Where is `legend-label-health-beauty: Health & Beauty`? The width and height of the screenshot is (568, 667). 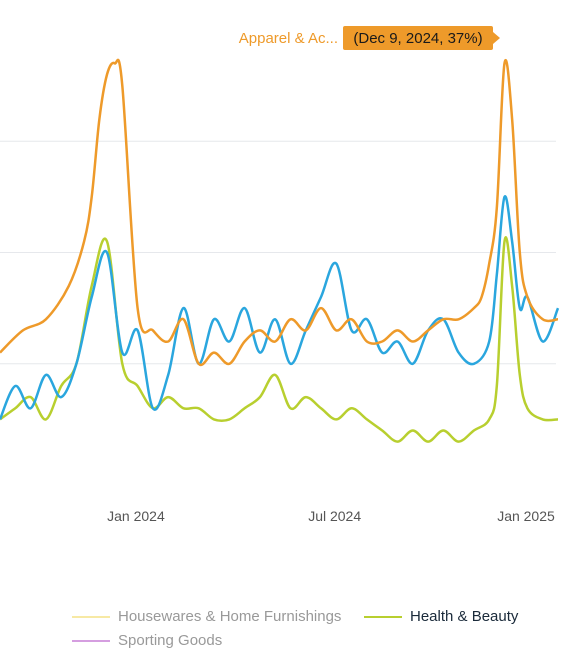 legend-label-health-beauty: Health & Beauty is located at coordinates (464, 616).